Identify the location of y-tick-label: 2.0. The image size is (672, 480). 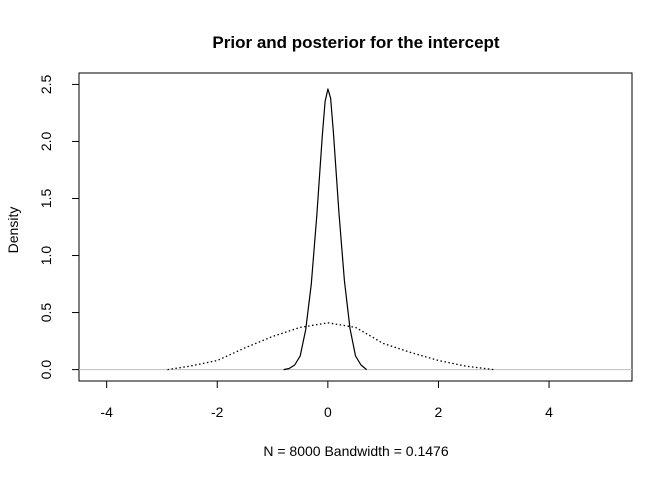
(46, 142).